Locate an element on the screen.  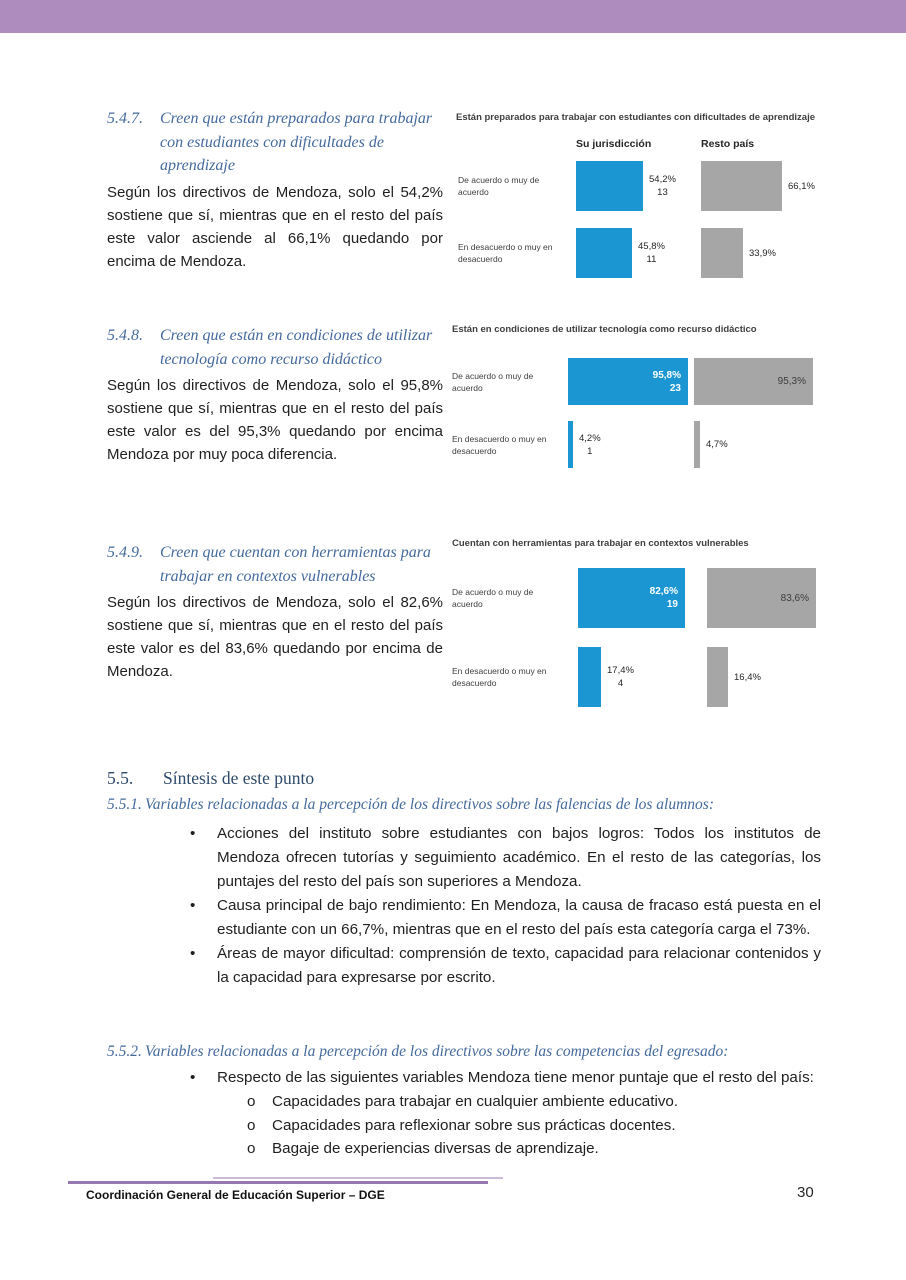
bar-value-label: 95,8% 23 is located at coordinates (666, 381).